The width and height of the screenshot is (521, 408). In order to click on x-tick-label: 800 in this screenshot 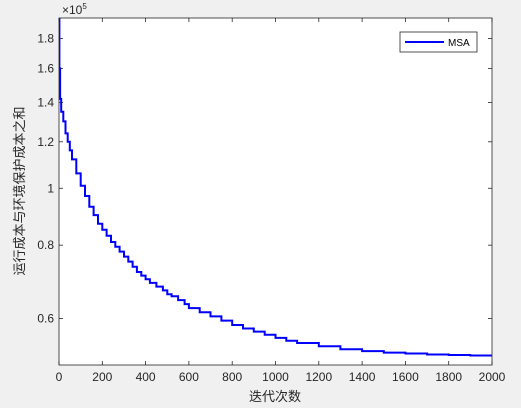, I will do `click(232, 377)`.